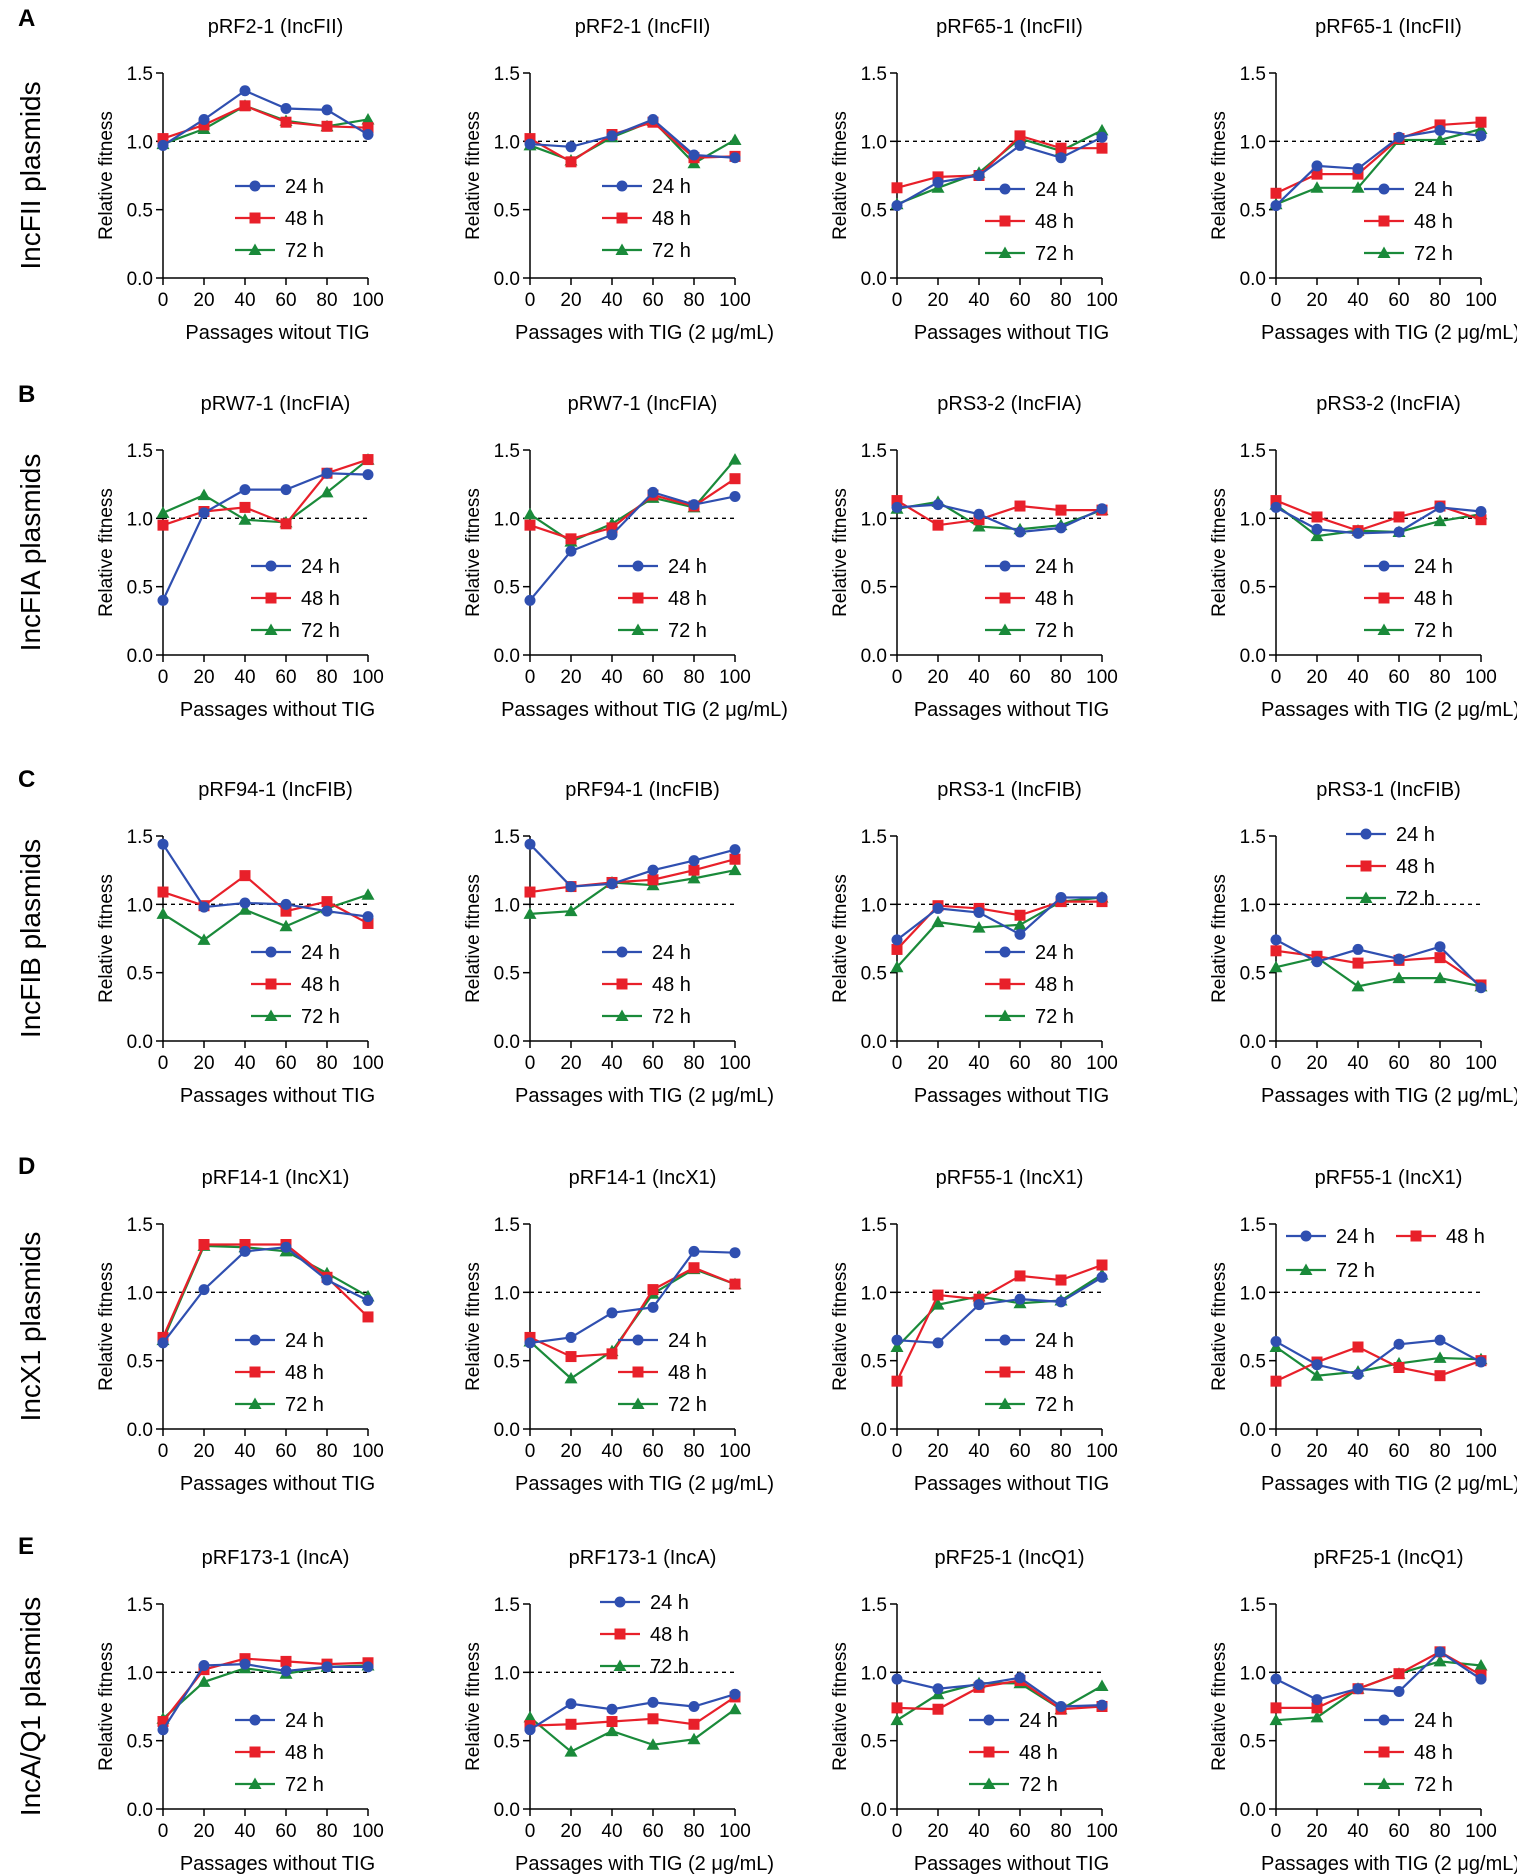 The width and height of the screenshot is (1517, 1875). Describe the element at coordinates (978, 300) in the screenshot. I see `x-tick-label: 40` at that location.